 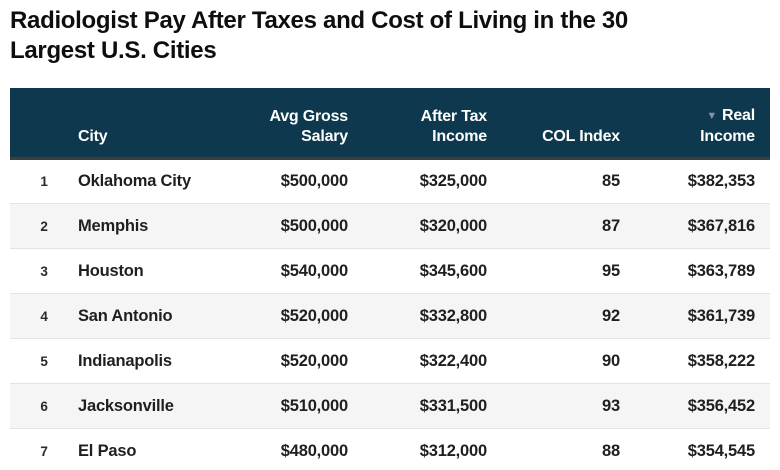 I want to click on col-index-cell: 85, so click(x=611, y=181).